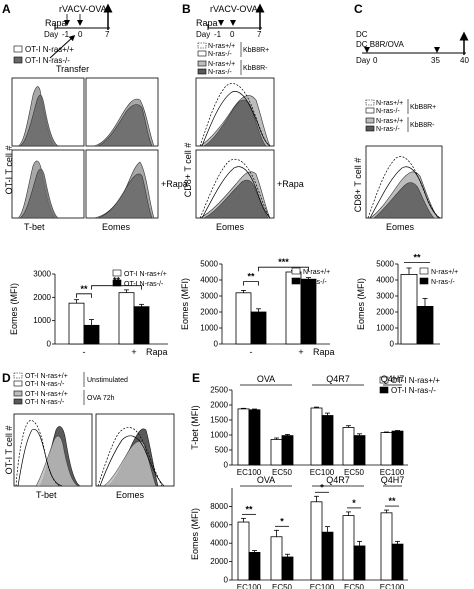 Image resolution: width=474 pixels, height=589 pixels. I want to click on panel-c-dcb8r-label: DC B8R/OVA, so click(380, 44).